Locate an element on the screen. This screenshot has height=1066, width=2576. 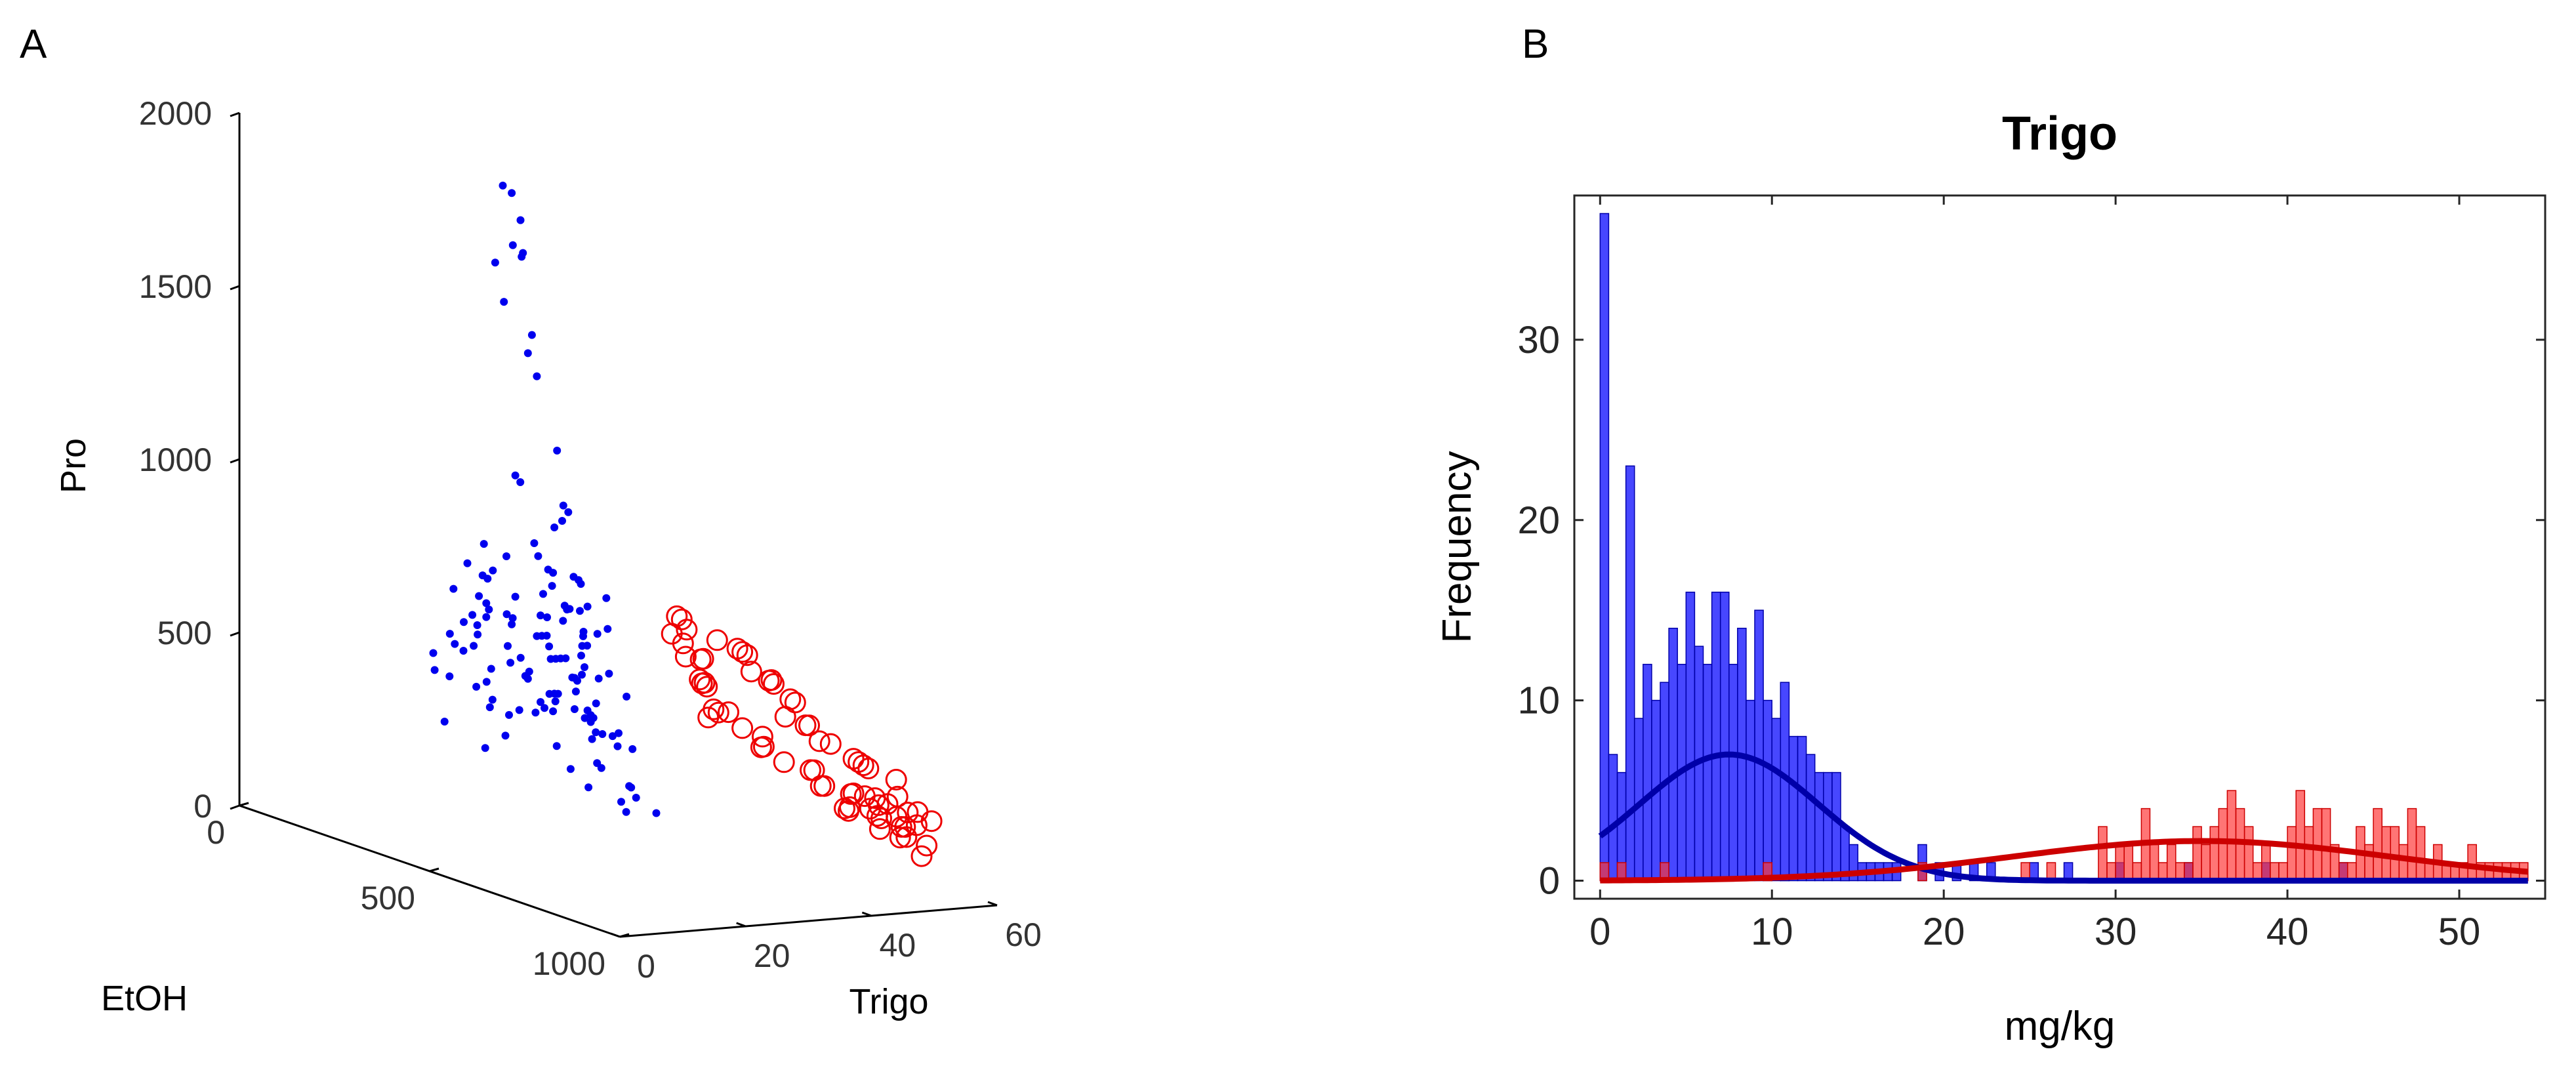
y-axis-title: Frequency is located at coordinates (1457, 547).